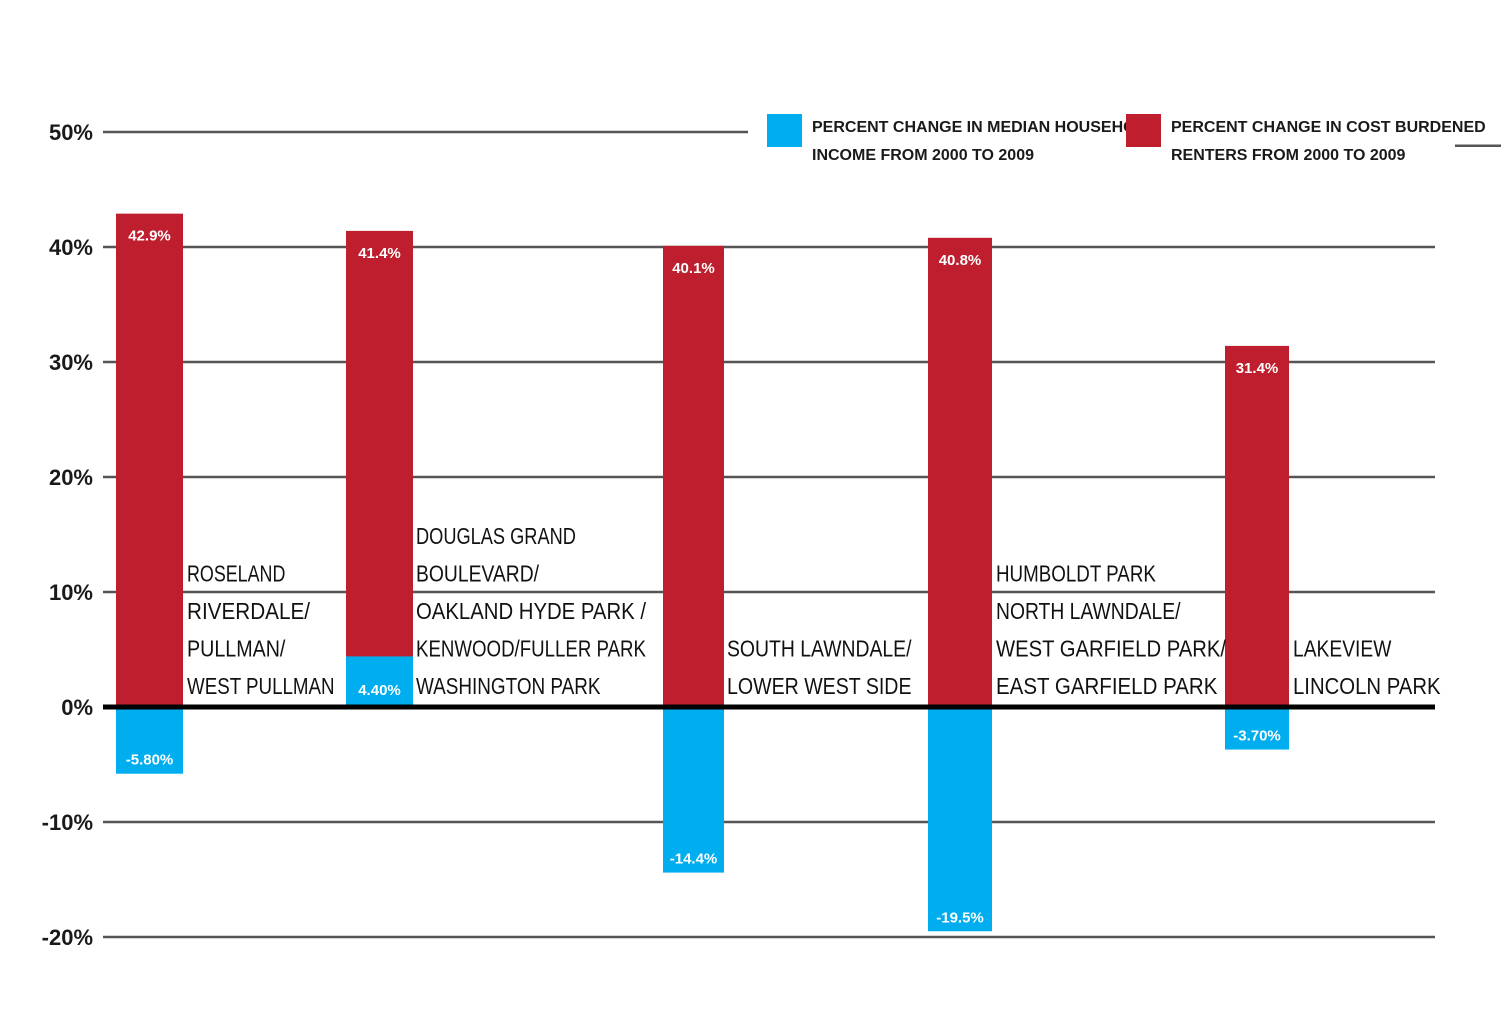 The height and width of the screenshot is (1032, 1501). Describe the element at coordinates (923, 155) in the screenshot. I see `legend-label: INCOME FROM 2000 TO 2009` at that location.